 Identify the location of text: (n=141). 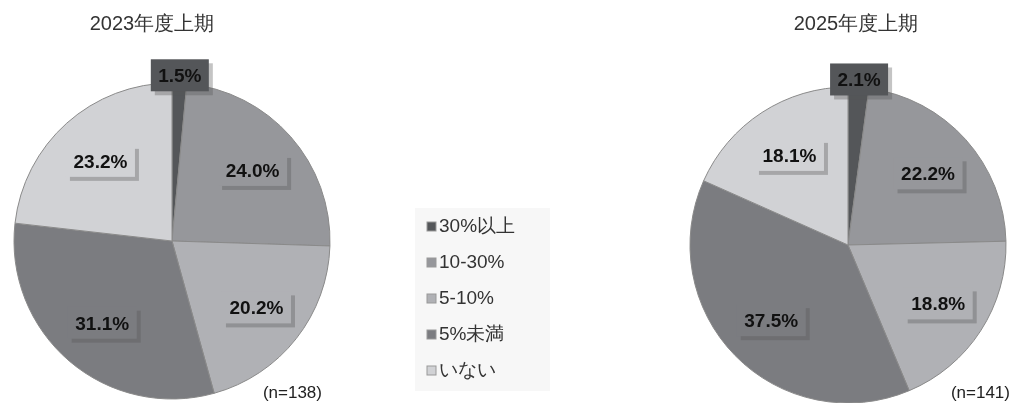
(980, 392).